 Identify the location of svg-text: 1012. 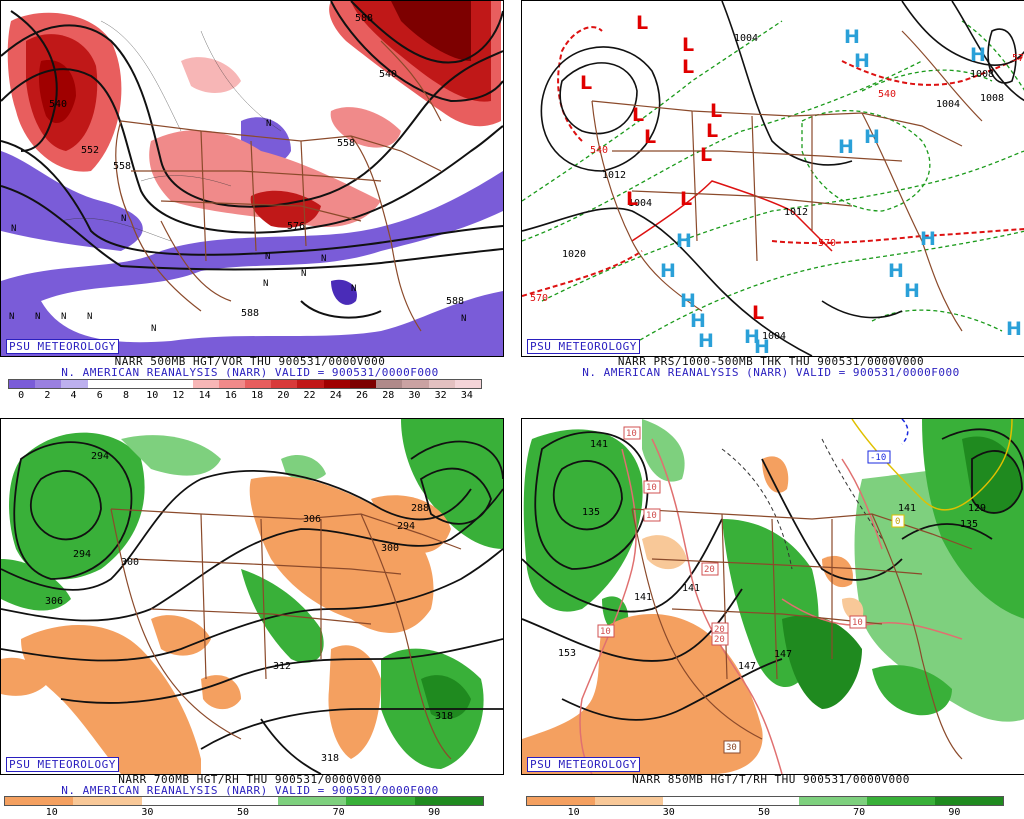
(796, 212).